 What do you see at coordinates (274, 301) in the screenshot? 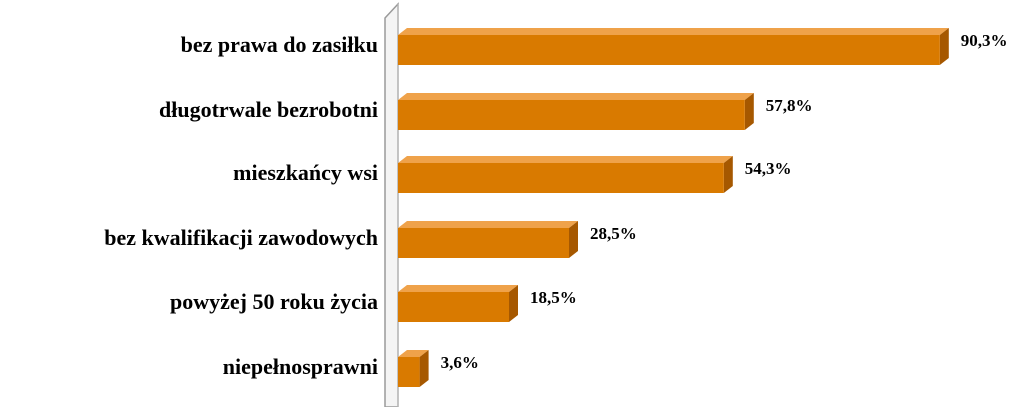
I see `category-label: powyżej 50 roku życia` at bounding box center [274, 301].